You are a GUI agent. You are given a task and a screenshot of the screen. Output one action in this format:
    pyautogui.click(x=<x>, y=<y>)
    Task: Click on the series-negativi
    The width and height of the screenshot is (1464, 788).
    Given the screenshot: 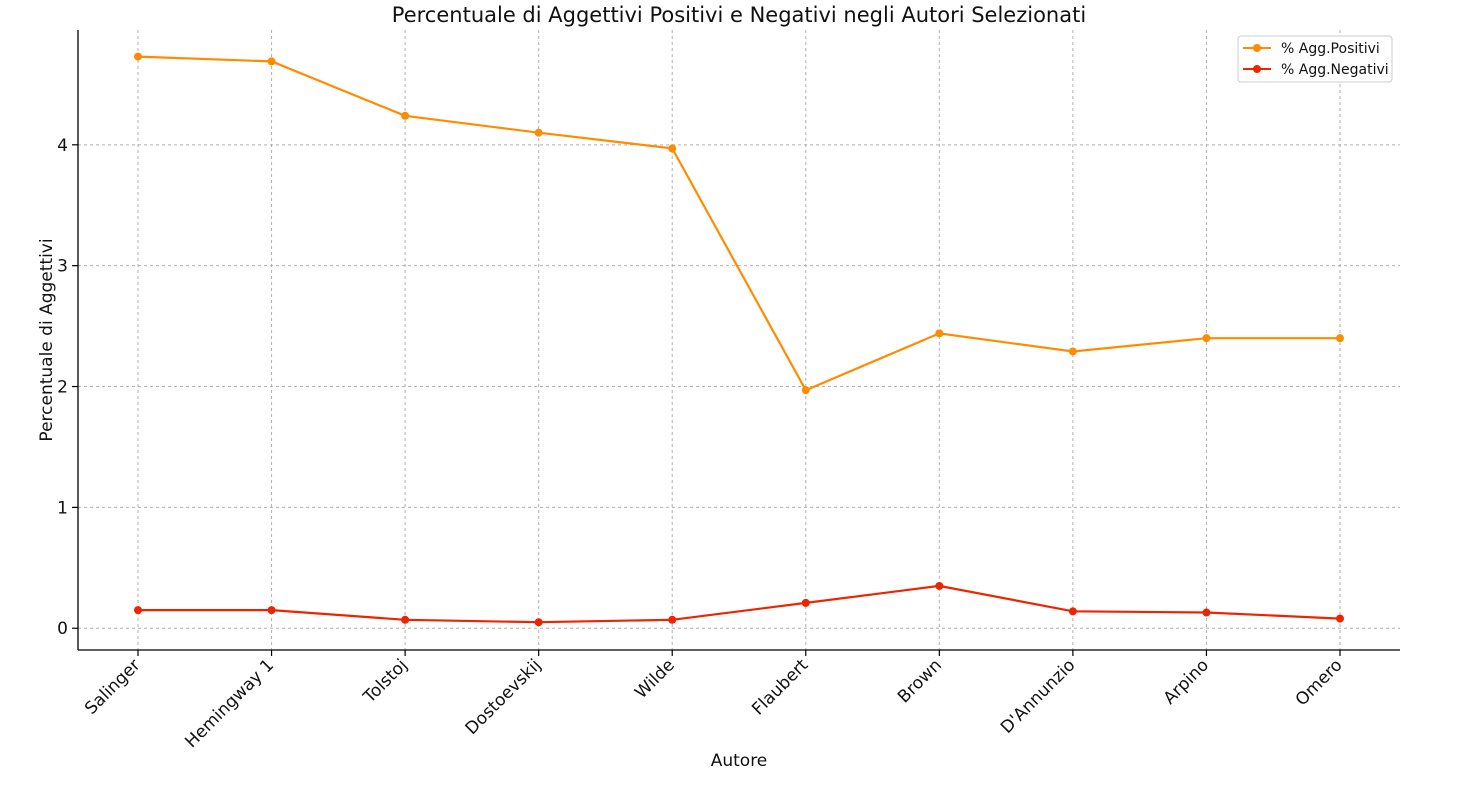 What is the action you would take?
    pyautogui.click(x=739, y=604)
    